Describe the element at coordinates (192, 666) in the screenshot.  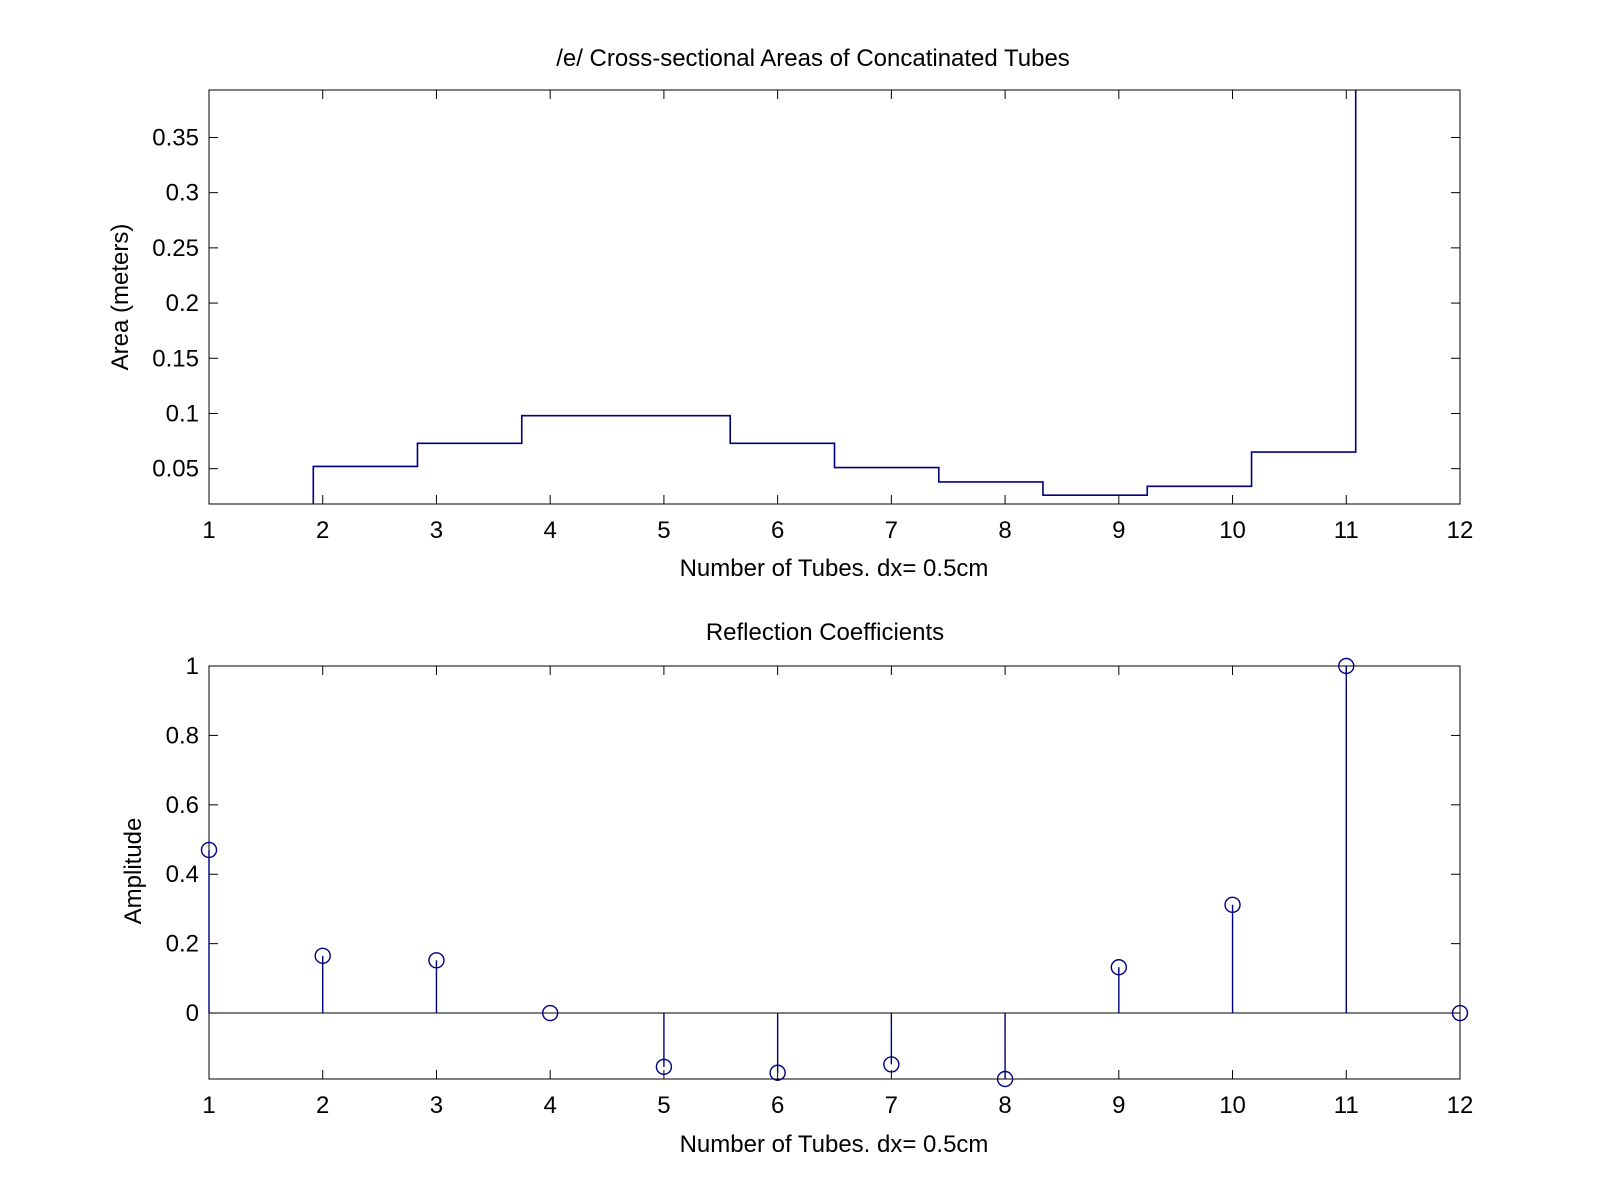
I see `y-tick-label: 1` at that location.